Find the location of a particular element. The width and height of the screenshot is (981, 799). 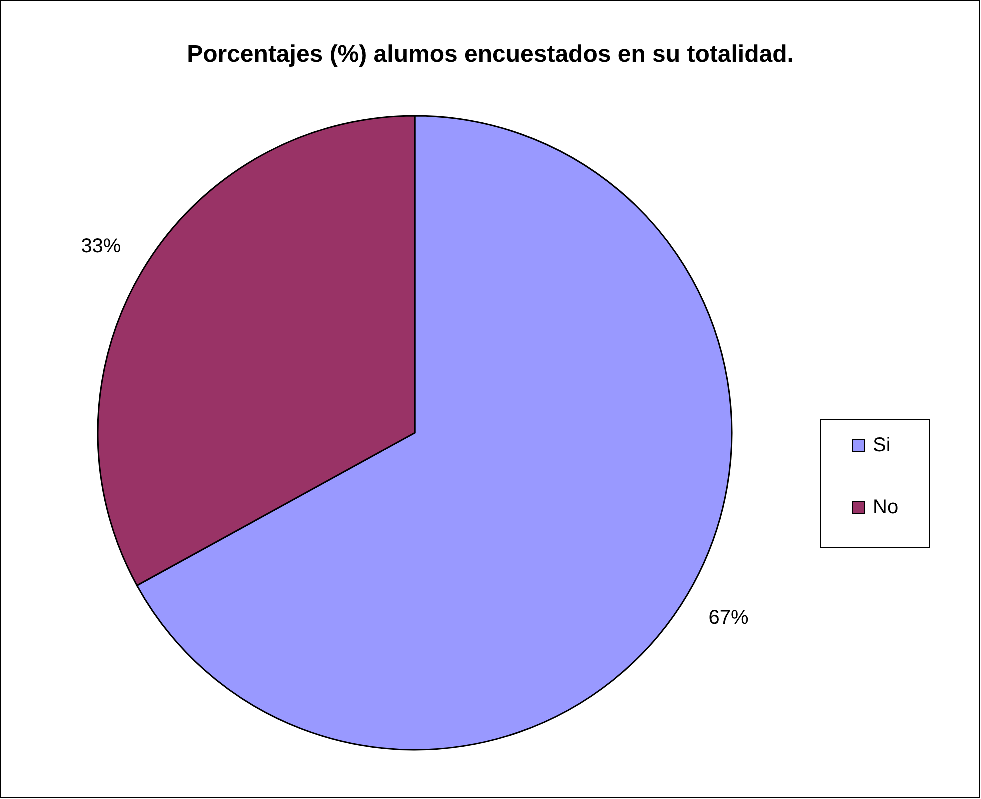

data-label: 67% is located at coordinates (729, 617).